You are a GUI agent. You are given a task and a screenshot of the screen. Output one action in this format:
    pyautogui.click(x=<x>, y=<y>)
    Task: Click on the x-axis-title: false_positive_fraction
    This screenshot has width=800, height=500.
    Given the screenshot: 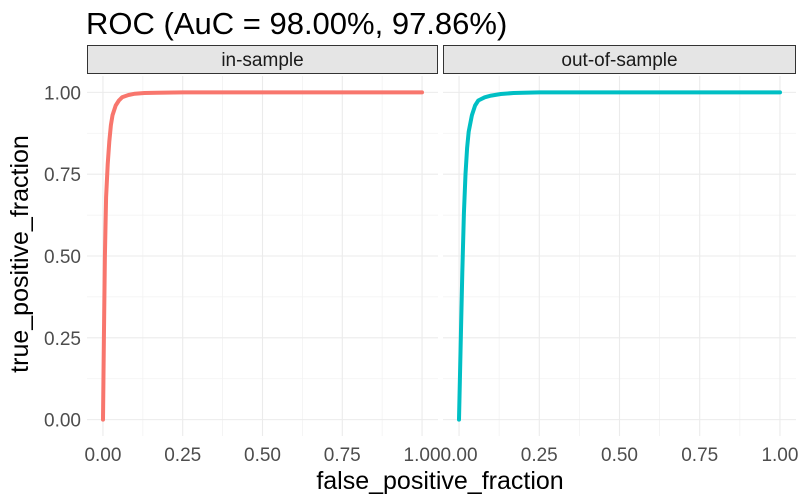 What is the action you would take?
    pyautogui.click(x=439, y=481)
    